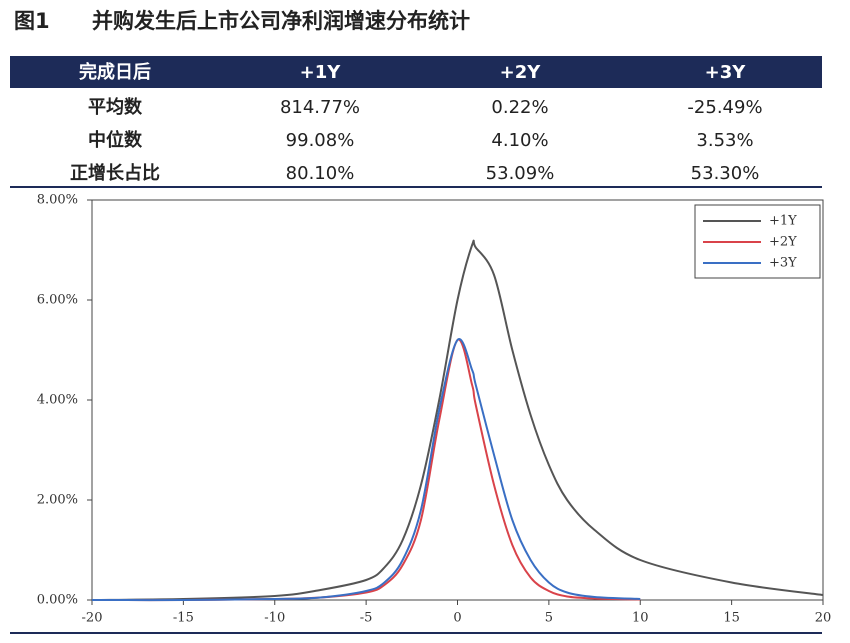 The height and width of the screenshot is (643, 850). What do you see at coordinates (320, 173) in the screenshot?
I see `table-cell: 80.10%` at bounding box center [320, 173].